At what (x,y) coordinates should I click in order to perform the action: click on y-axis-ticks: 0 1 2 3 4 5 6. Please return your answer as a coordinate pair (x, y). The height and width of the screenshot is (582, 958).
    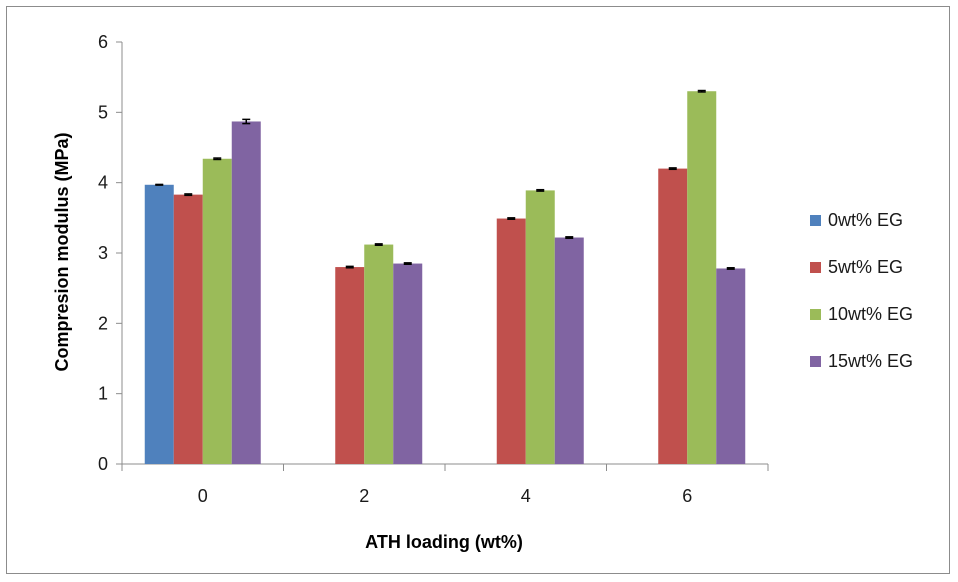
    Looking at the image, I should click on (110, 253).